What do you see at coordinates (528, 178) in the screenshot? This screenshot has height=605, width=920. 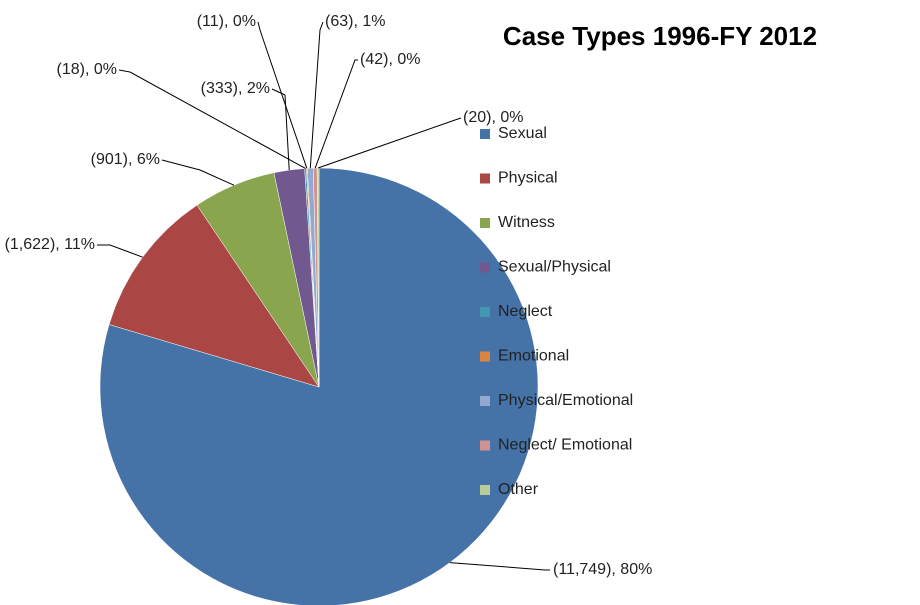 I see `legend-label: Physical` at bounding box center [528, 178].